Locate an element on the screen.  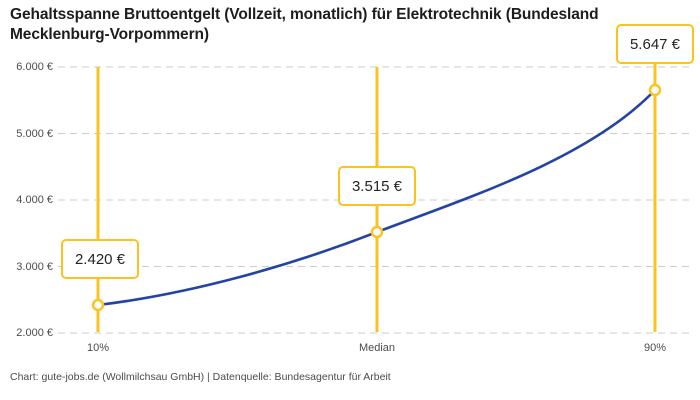
value-label-box-median: 3.515 € is located at coordinates (377, 186).